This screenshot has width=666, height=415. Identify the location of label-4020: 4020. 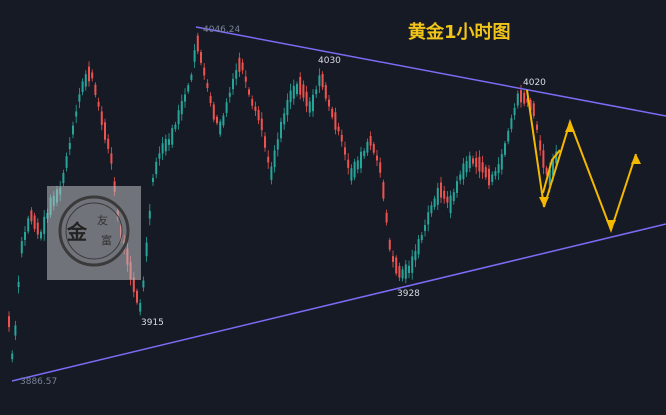
(534, 83).